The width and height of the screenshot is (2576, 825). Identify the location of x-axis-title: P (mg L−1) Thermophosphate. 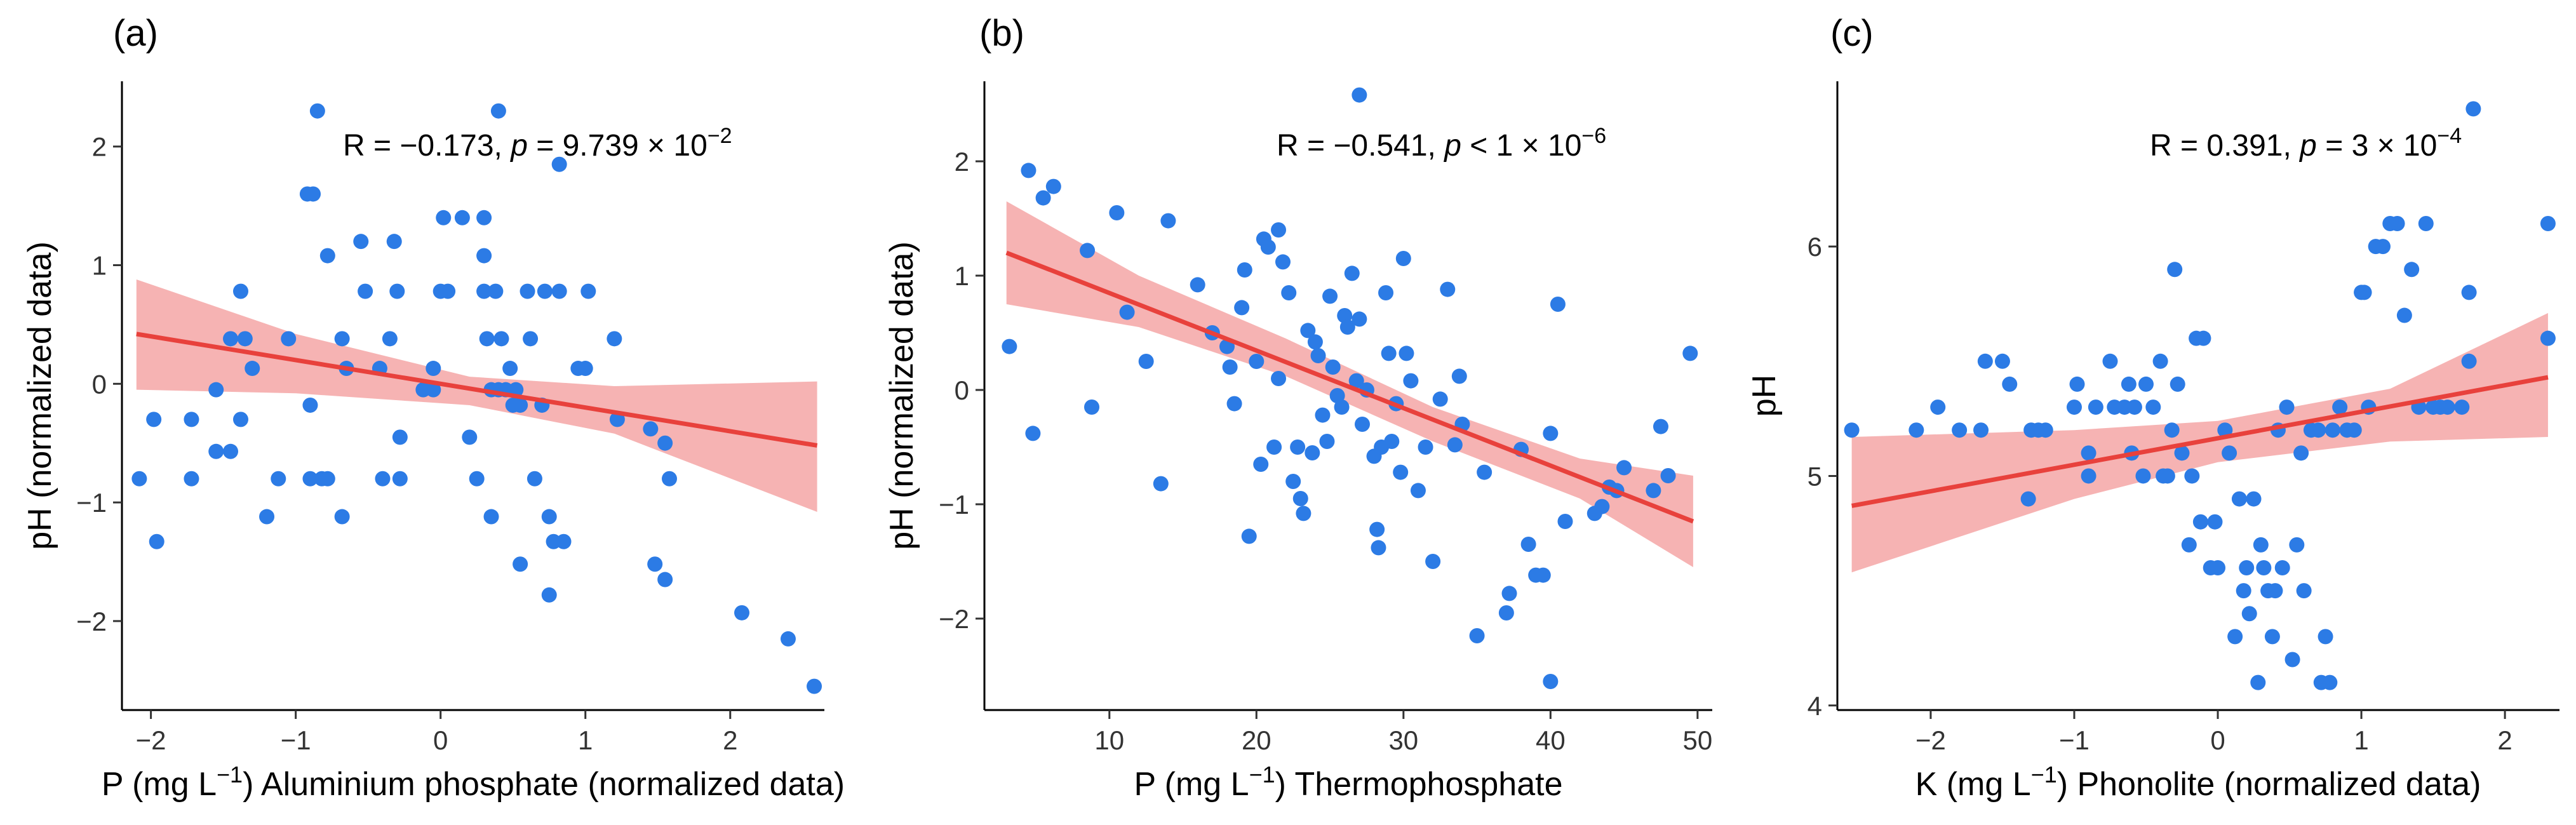
(1348, 782).